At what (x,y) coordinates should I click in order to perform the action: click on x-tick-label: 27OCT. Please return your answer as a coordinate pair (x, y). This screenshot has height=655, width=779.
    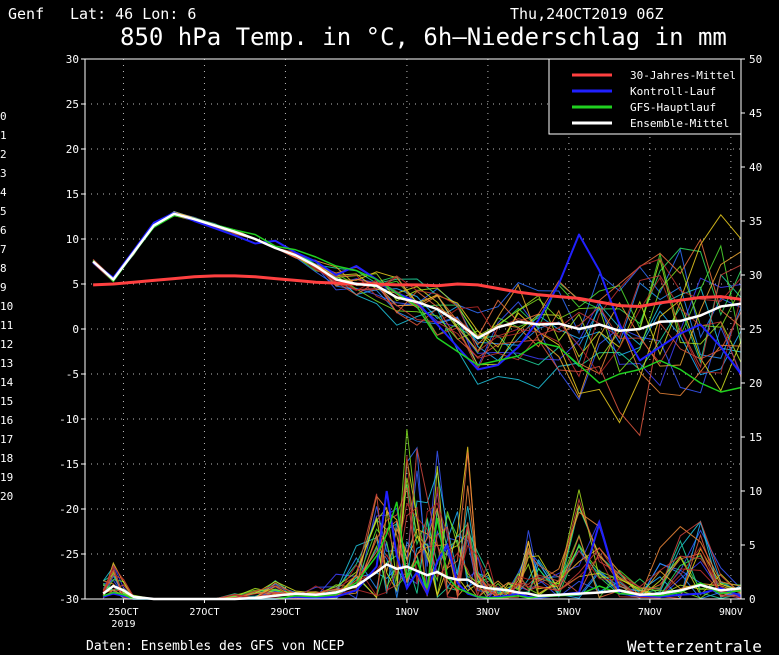
    Looking at the image, I should click on (204, 612).